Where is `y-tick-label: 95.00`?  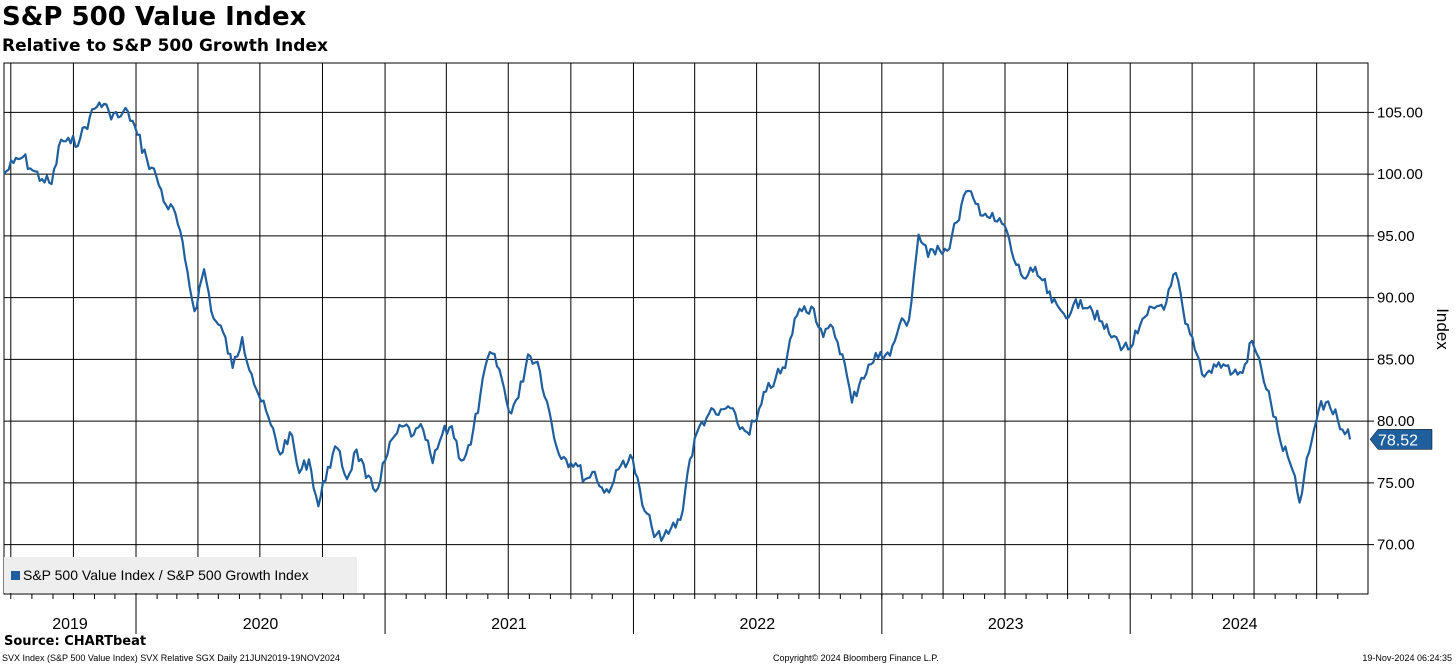 y-tick-label: 95.00 is located at coordinates (1396, 236).